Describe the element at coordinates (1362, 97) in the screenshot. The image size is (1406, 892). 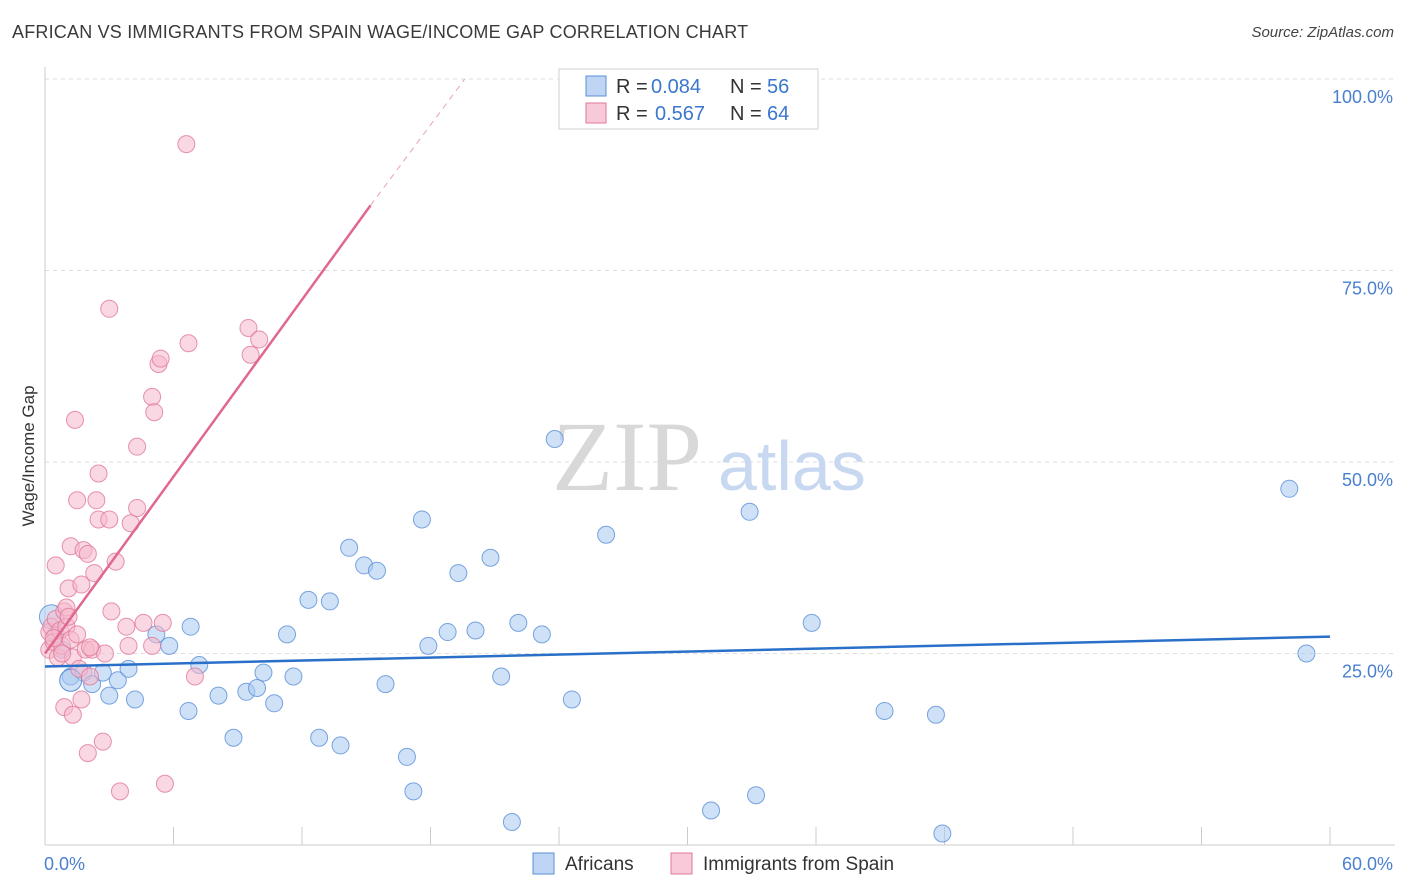
I see `y-tick-label-3: 100.0%` at that location.